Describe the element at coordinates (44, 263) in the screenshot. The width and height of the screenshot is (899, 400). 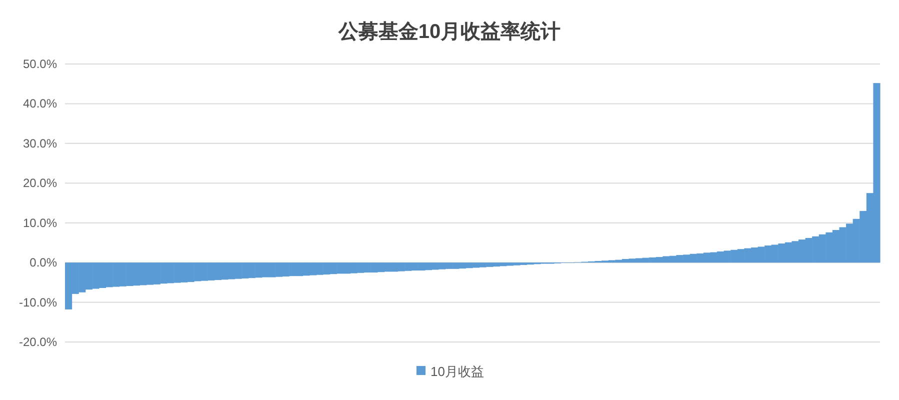
I see `y-tick-label: 0.0%` at that location.